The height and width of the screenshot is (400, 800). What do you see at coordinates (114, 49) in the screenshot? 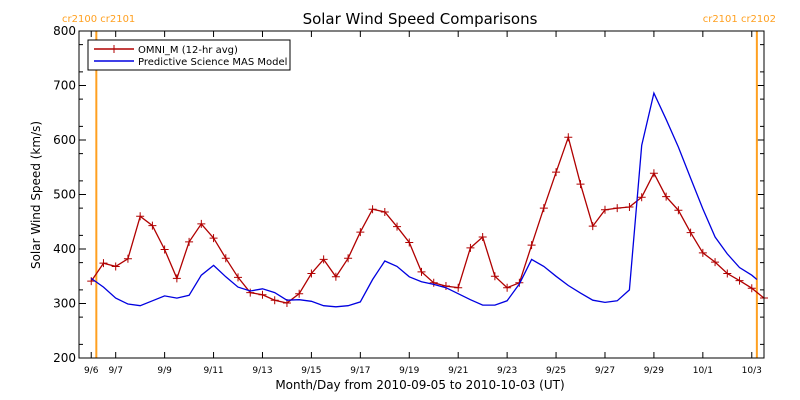
I see `legend-marker` at bounding box center [114, 49].